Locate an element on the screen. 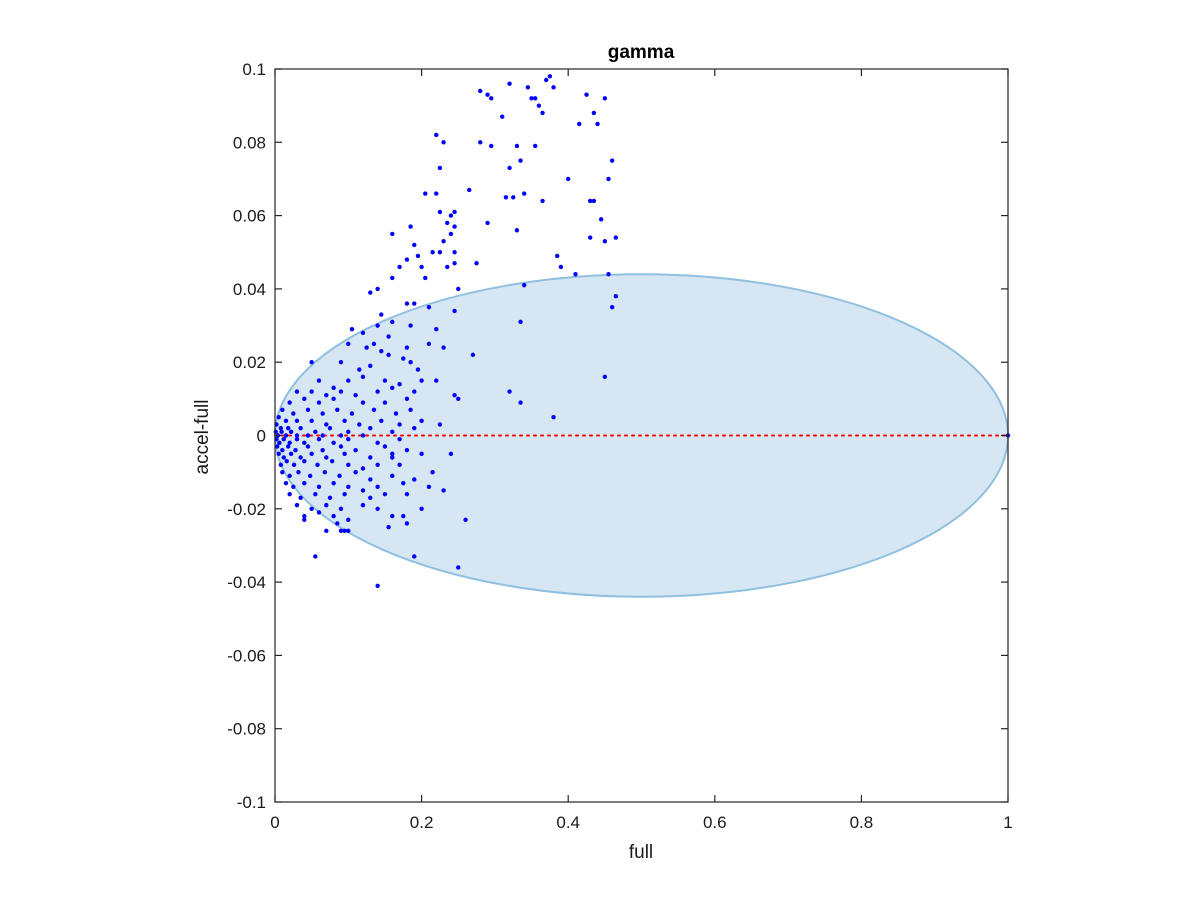 The height and width of the screenshot is (900, 1200). y-tick-label: 0.08 is located at coordinates (249, 142).